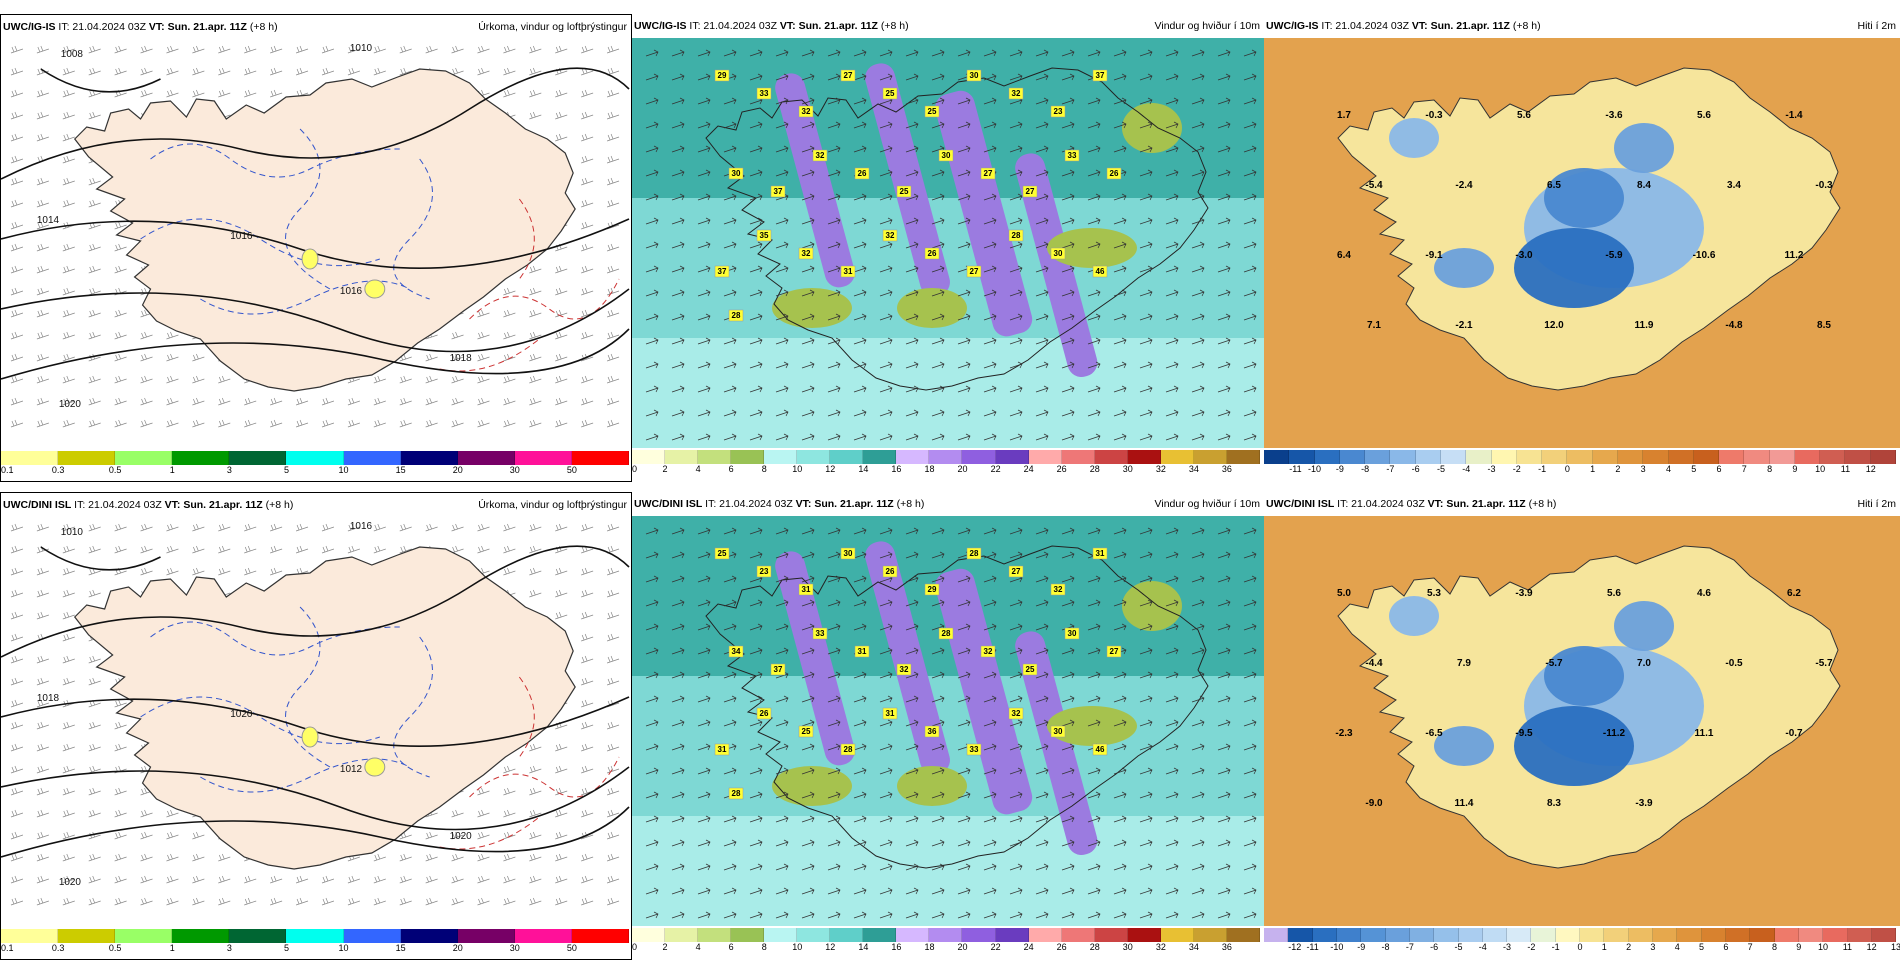  What do you see at coordinates (461, 836) in the screenshot?
I see `isobar-label: 1020` at bounding box center [461, 836].